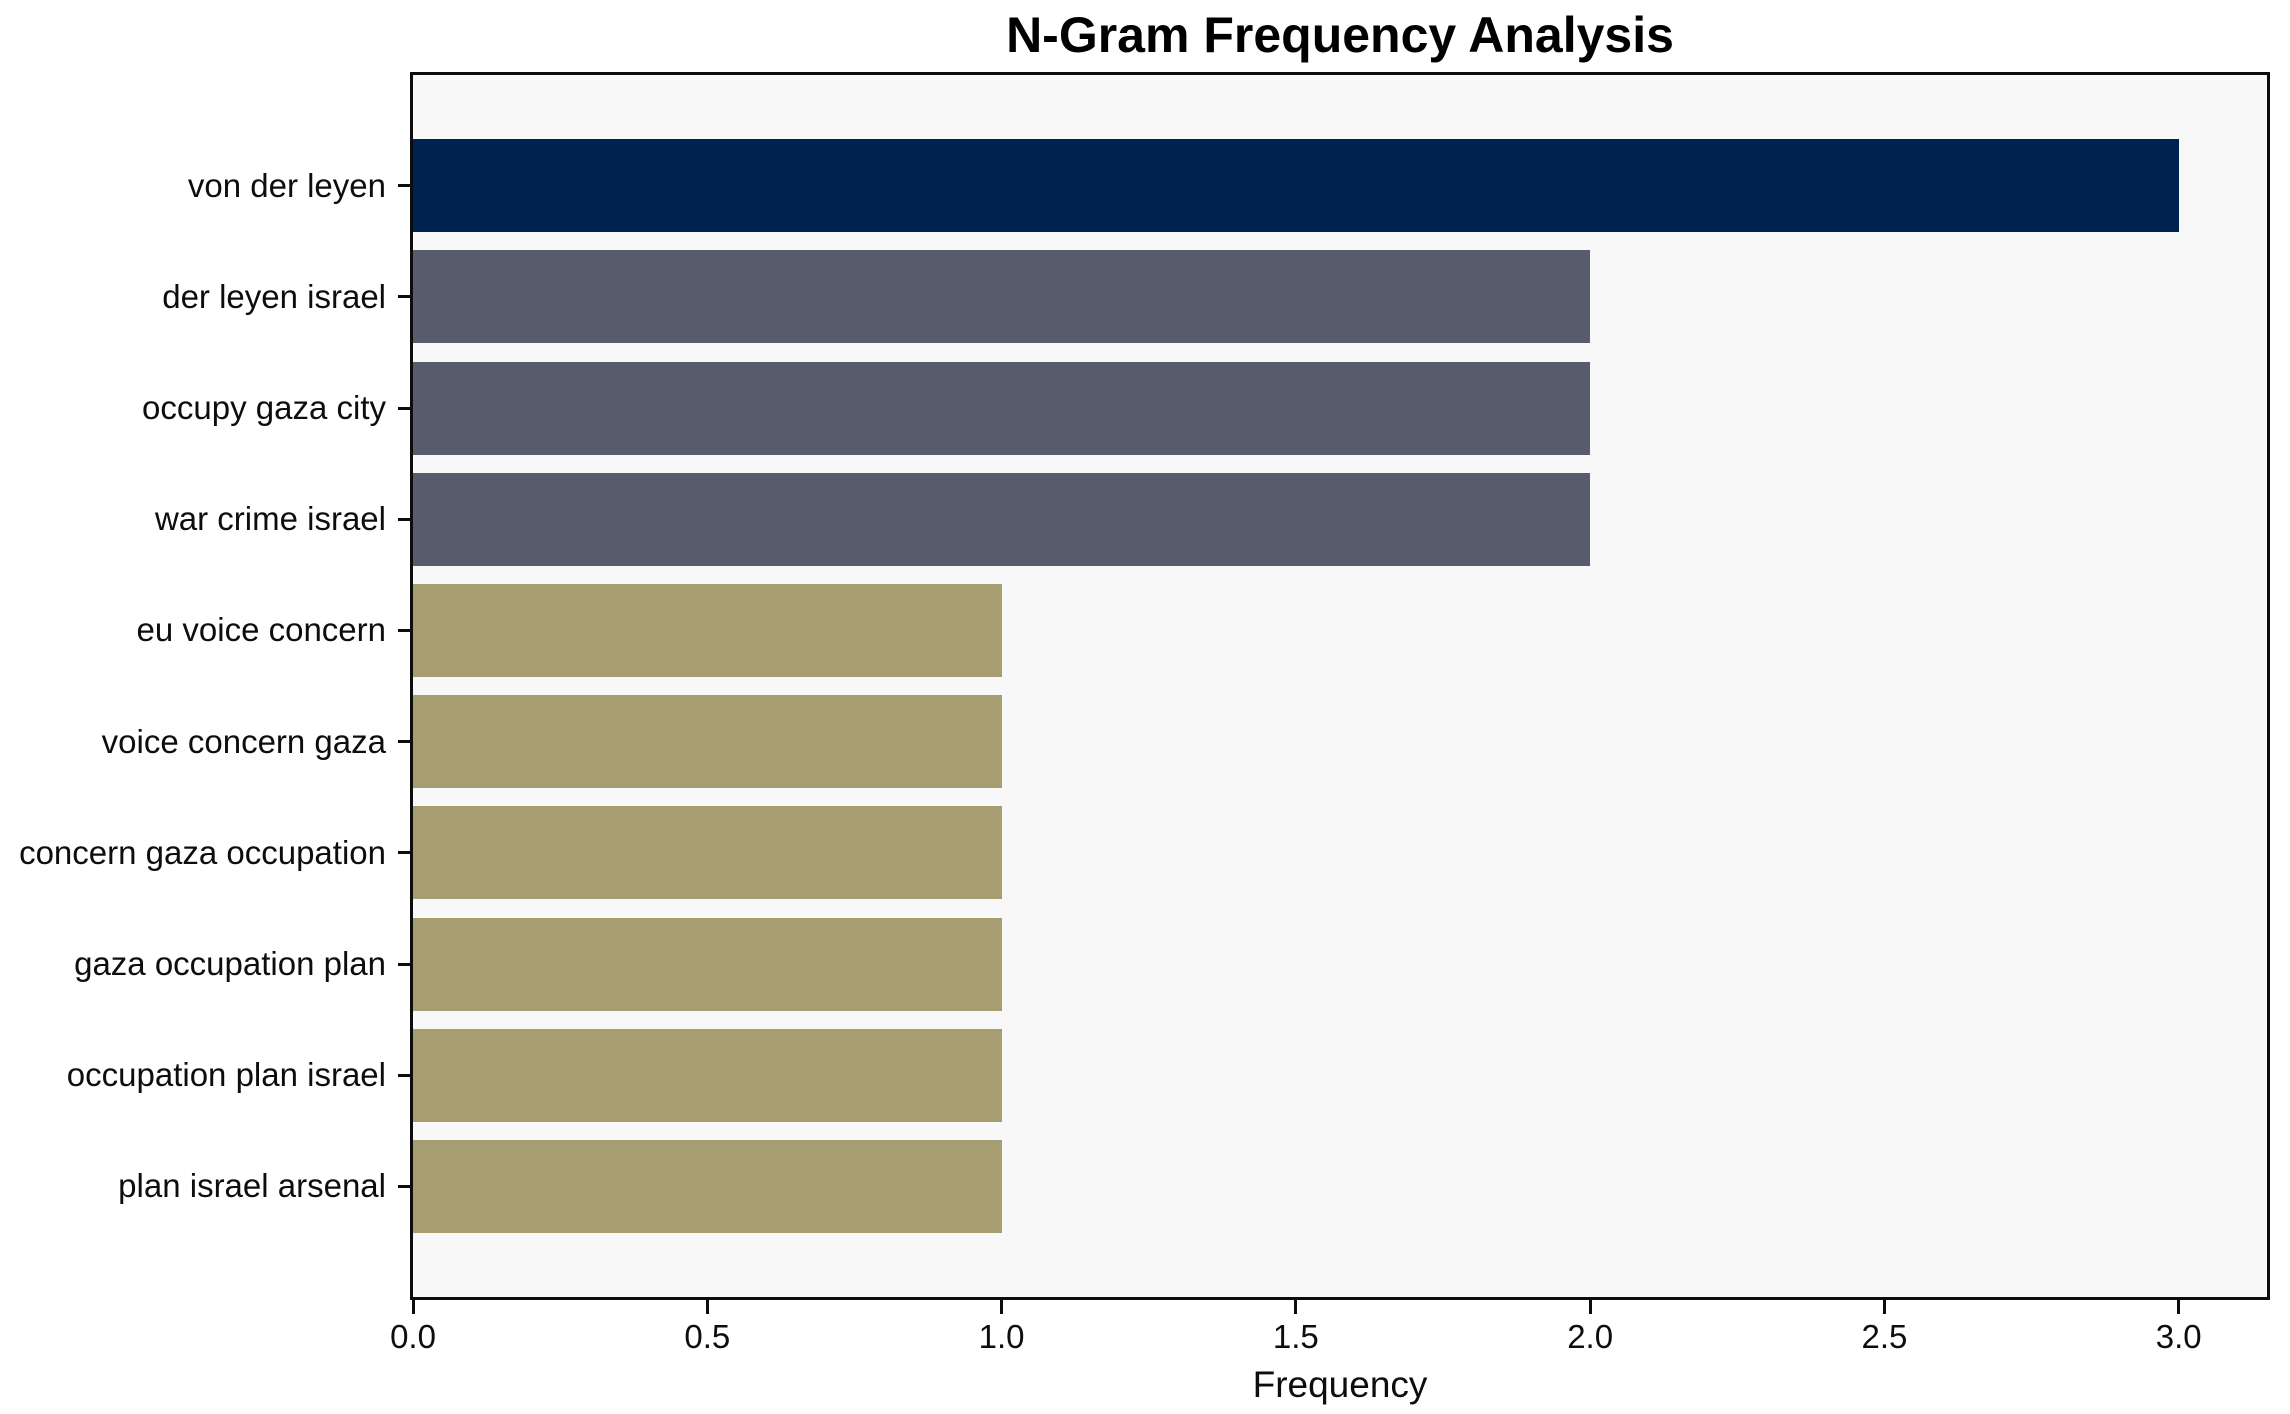 This screenshot has height=1414, width=2290. I want to click on x-tick-label: 2.5, so click(1884, 1336).